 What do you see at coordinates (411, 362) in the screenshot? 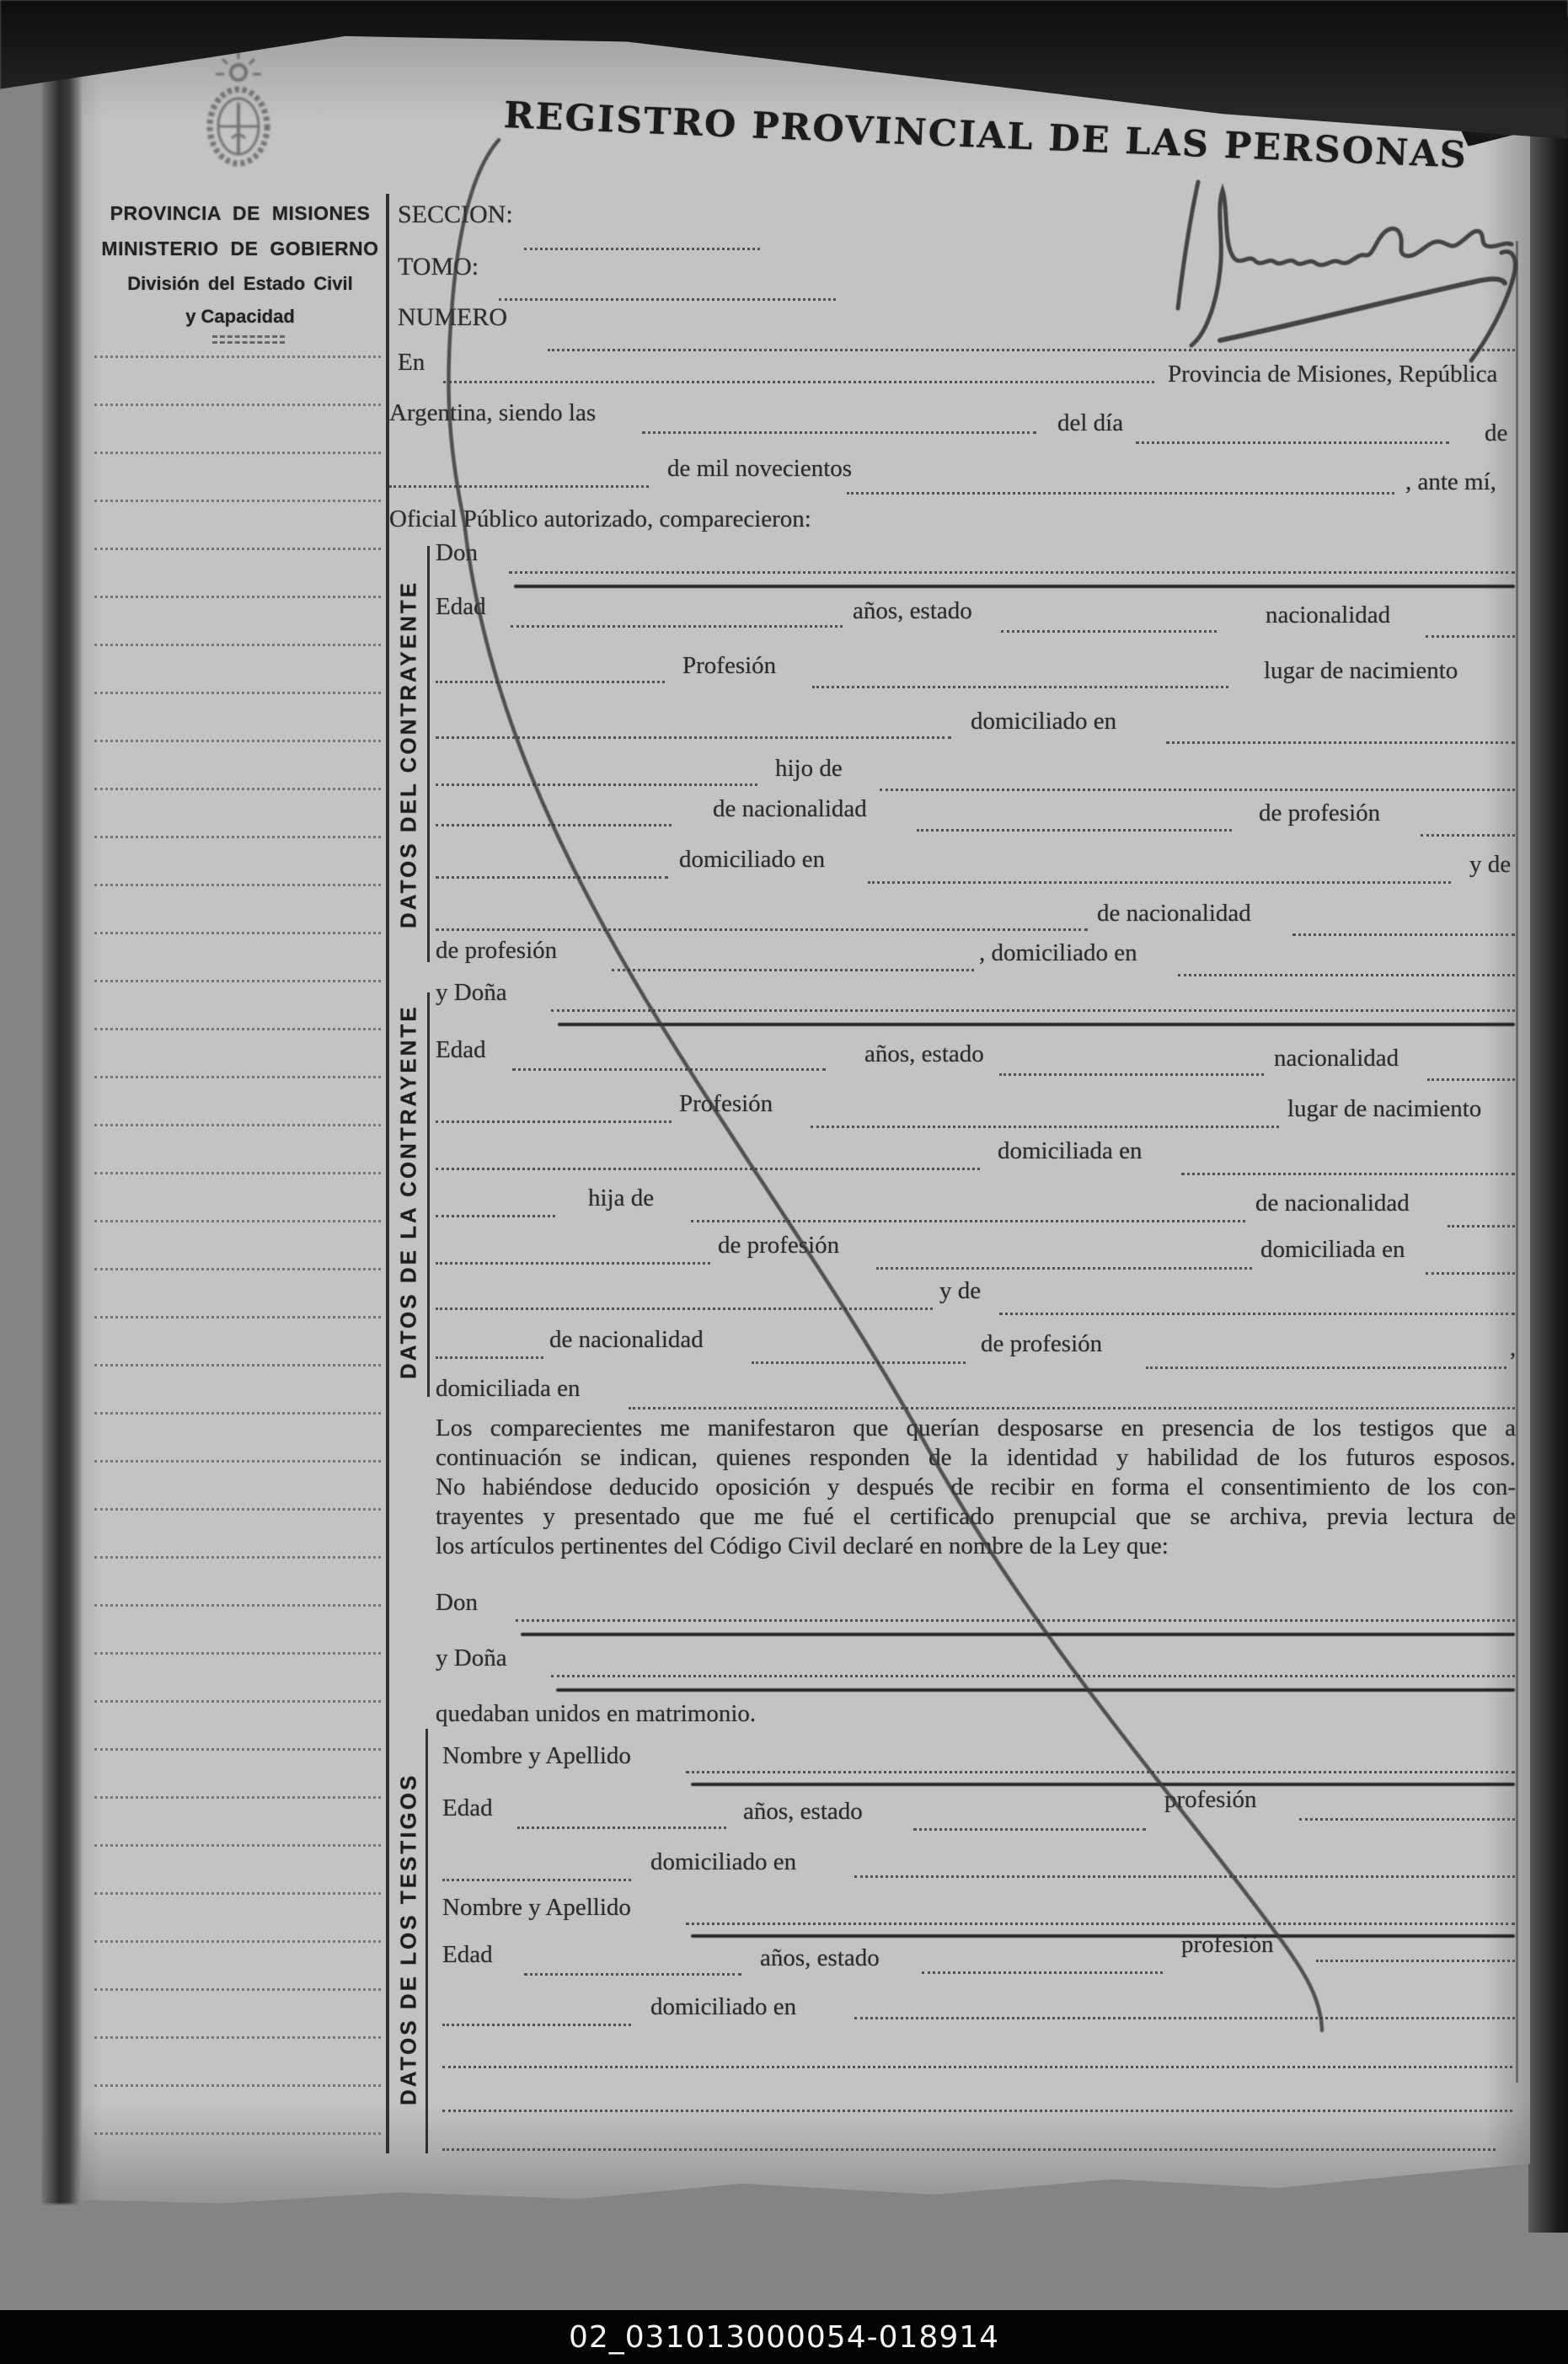
I see `form-label: En` at bounding box center [411, 362].